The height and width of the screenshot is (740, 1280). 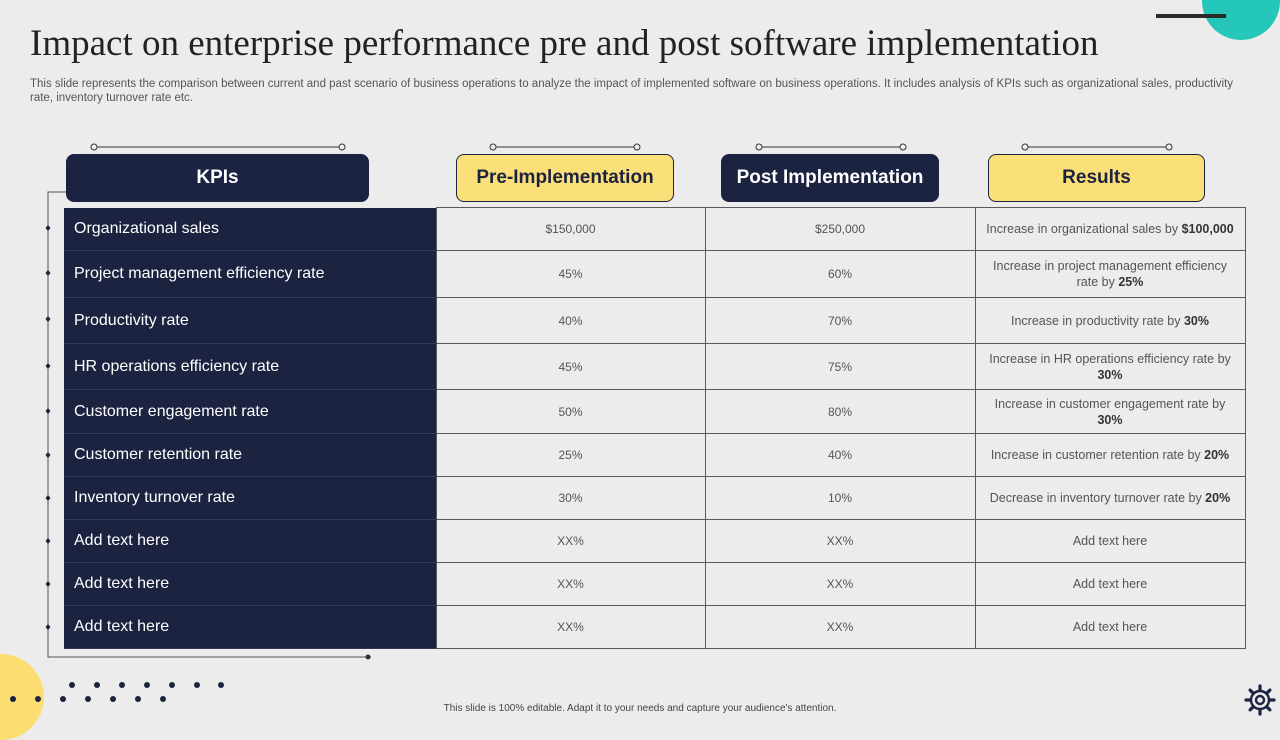 What do you see at coordinates (250, 320) in the screenshot?
I see `kpi-name: Productivity rate` at bounding box center [250, 320].